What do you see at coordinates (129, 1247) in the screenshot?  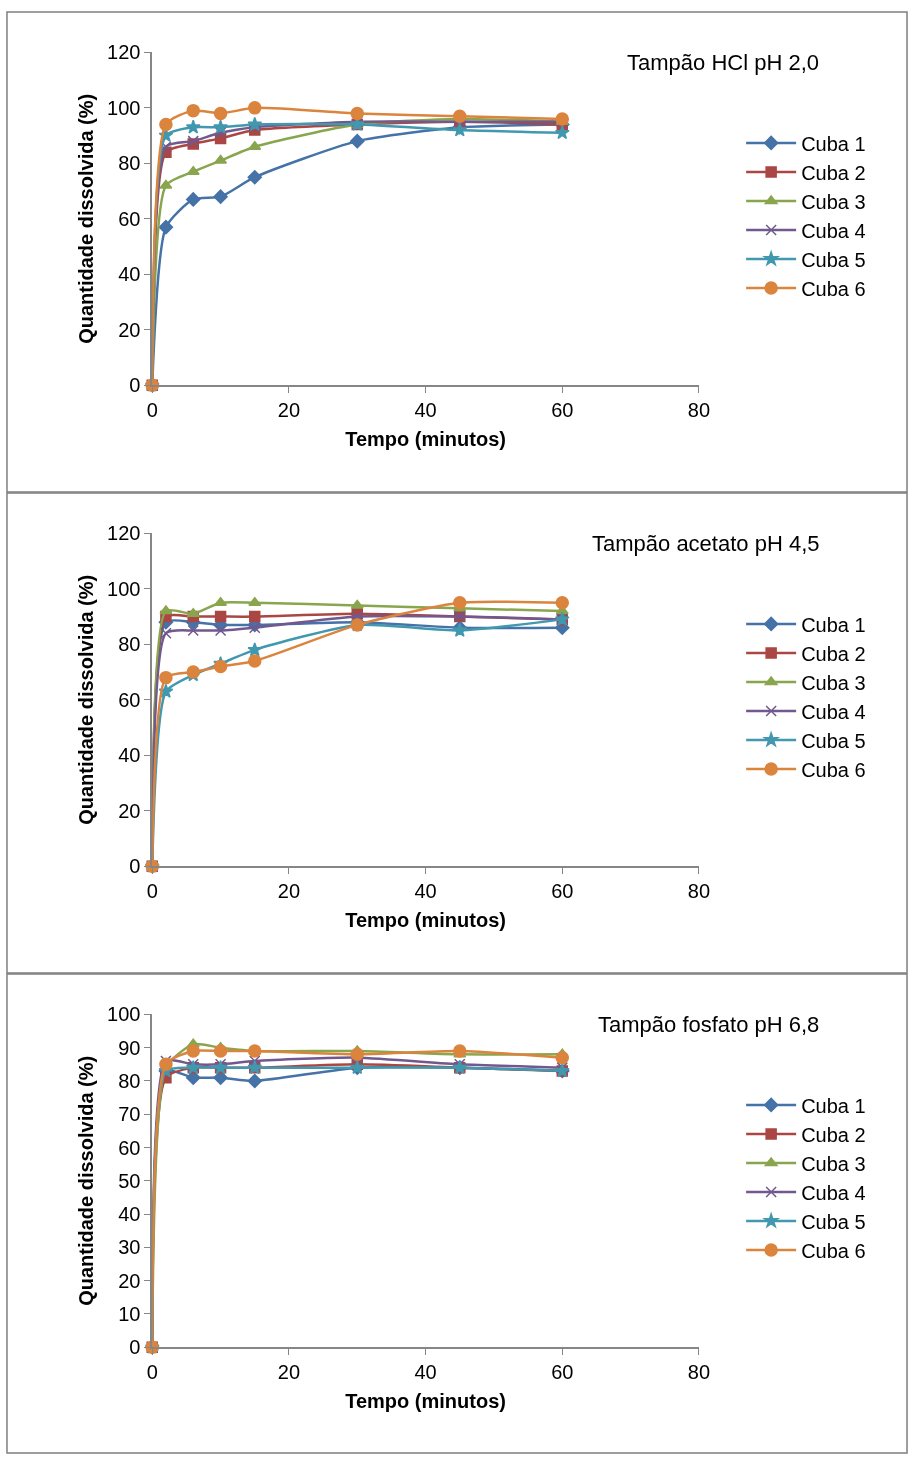 I see `y-tick-label: 30` at bounding box center [129, 1247].